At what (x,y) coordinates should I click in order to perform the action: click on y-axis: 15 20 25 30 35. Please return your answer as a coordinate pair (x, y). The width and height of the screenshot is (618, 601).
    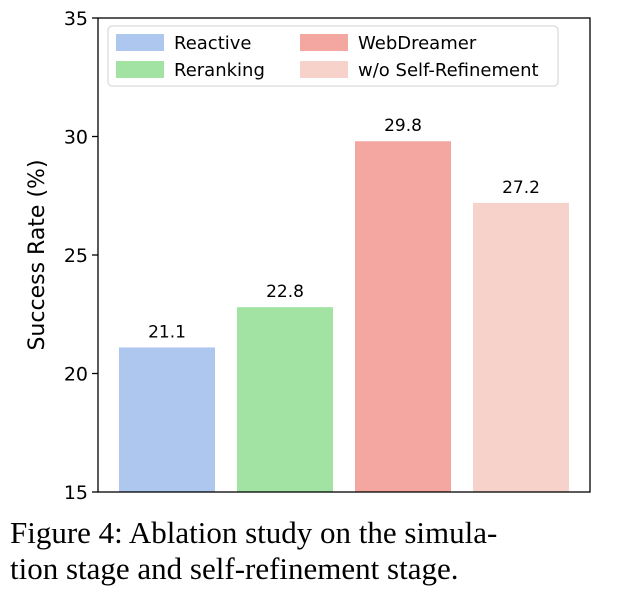
    Looking at the image, I should click on (81, 256).